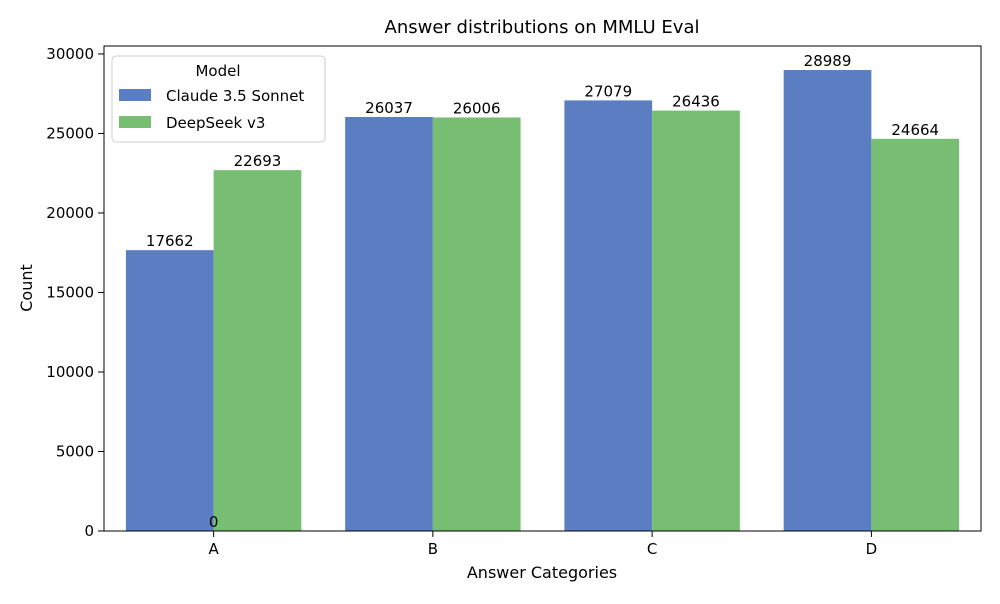  Describe the element at coordinates (258, 161) in the screenshot. I see `data-label-a-series-1: 22693` at that location.